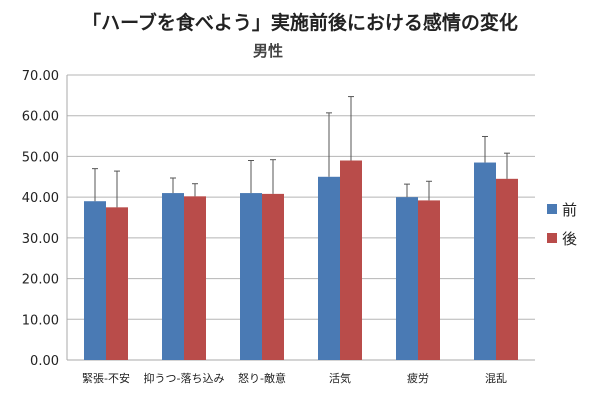 The image size is (600, 400). I want to click on y-tick-label: 20.00, so click(40, 280).